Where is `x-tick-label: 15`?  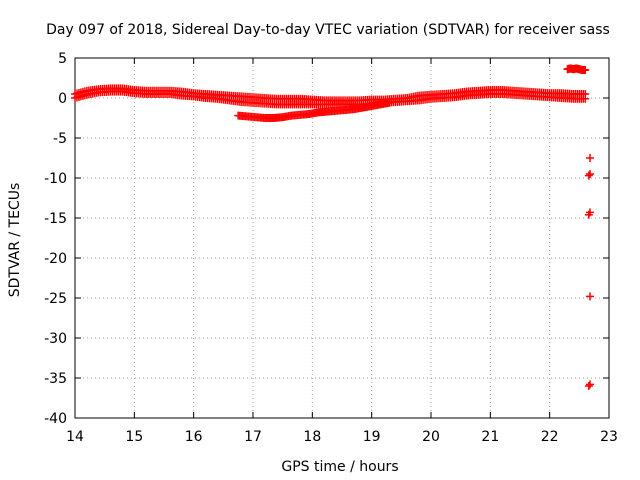 x-tick-label: 15 is located at coordinates (134, 437).